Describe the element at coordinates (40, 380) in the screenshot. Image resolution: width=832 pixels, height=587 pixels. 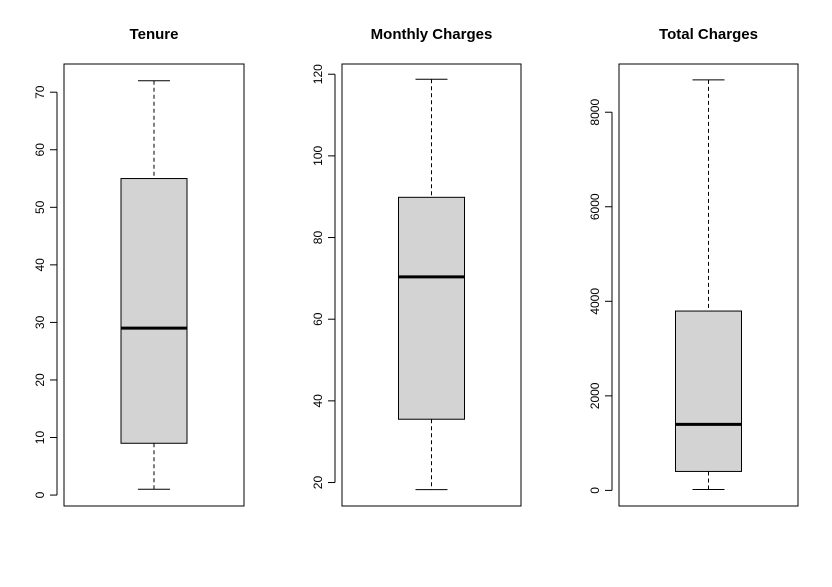
I see `y-tick-label-tenure-2: 20` at that location.